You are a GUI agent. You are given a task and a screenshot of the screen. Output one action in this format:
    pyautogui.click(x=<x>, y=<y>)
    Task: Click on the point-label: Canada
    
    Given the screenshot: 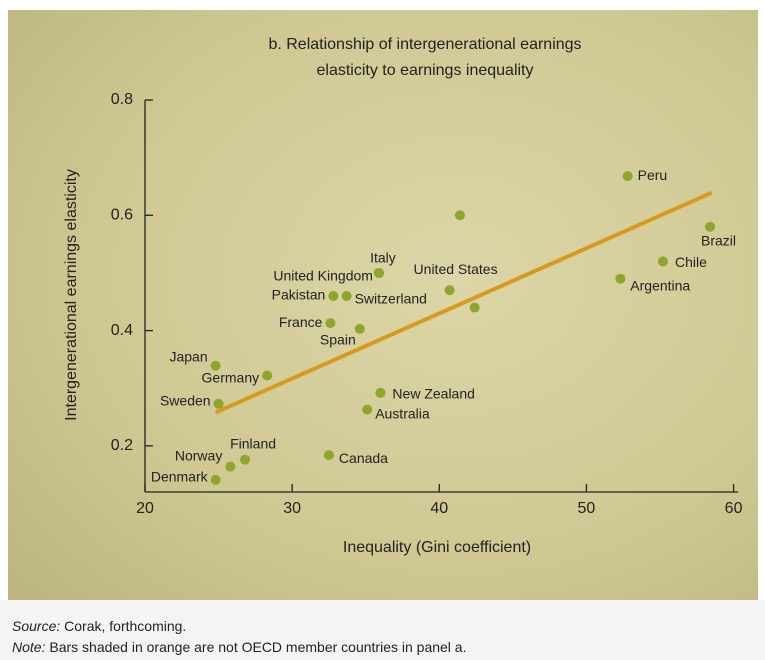 What is the action you would take?
    pyautogui.click(x=363, y=458)
    